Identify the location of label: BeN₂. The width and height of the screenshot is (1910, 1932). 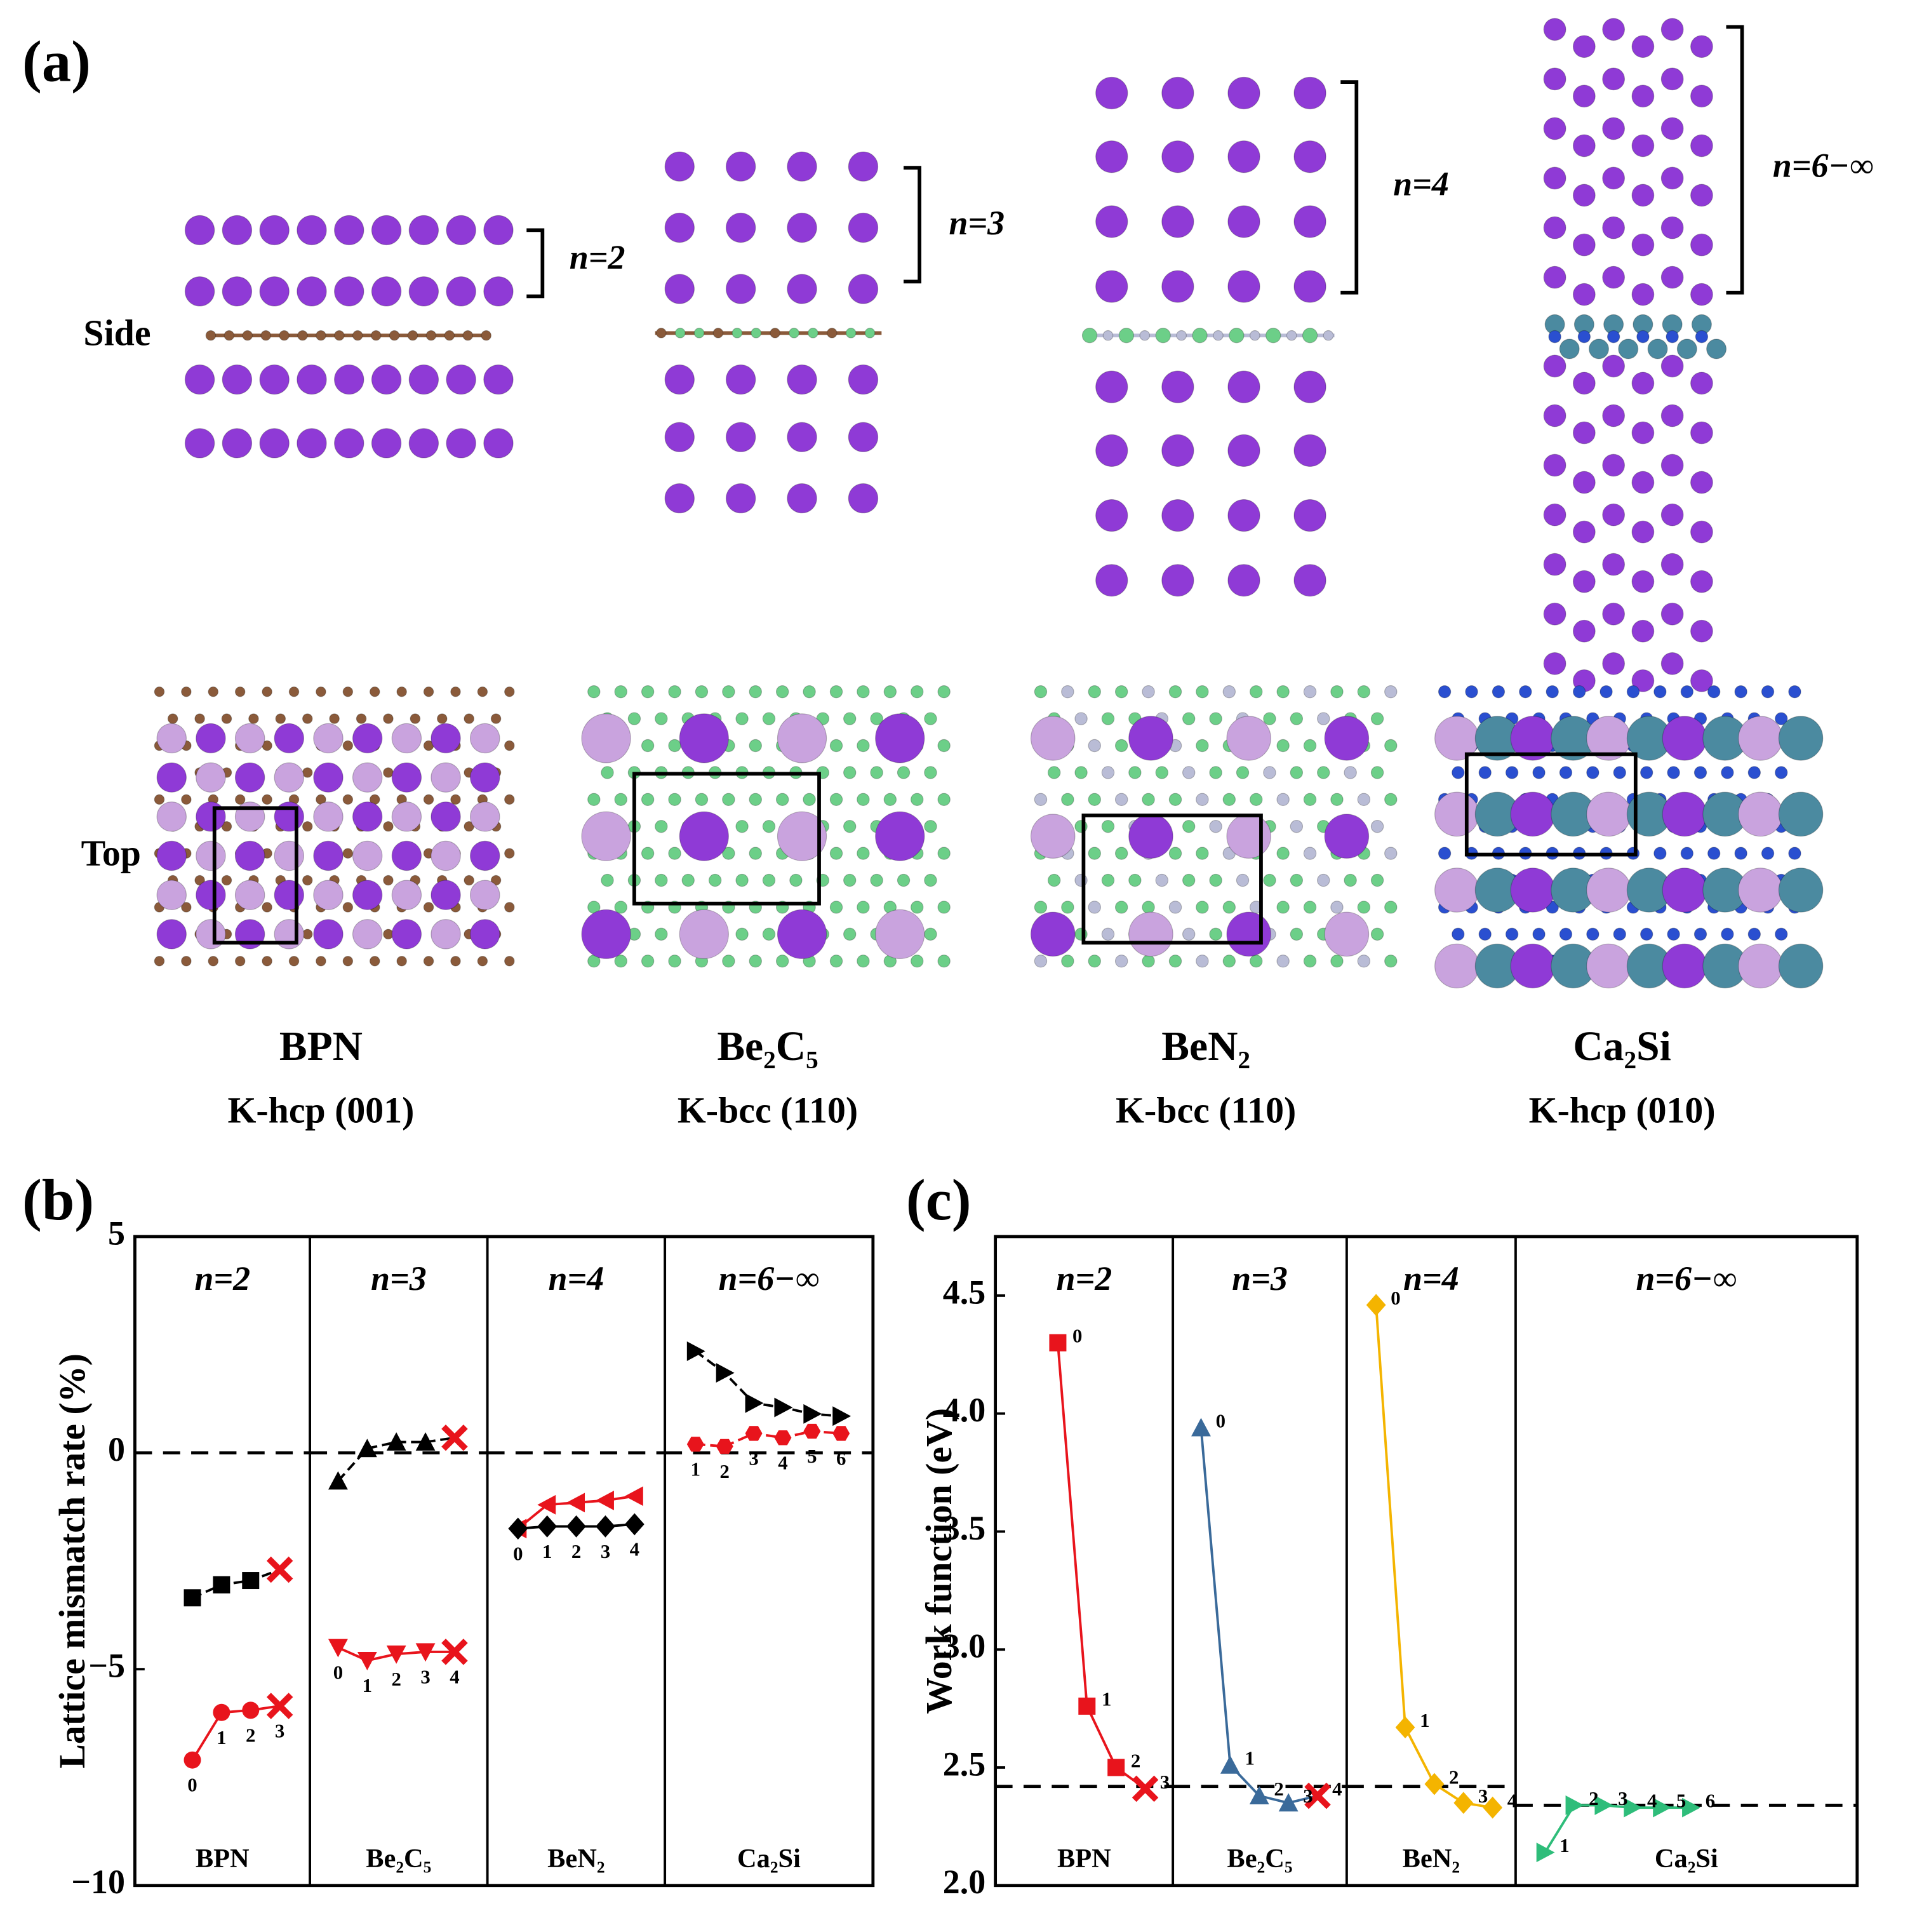
(575, 1859).